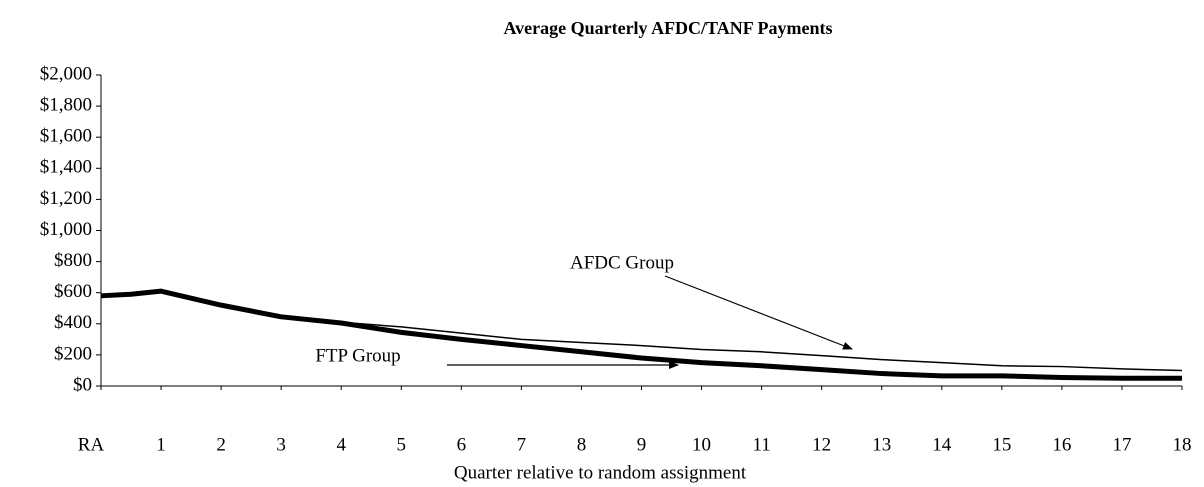 This screenshot has width=1204, height=487. What do you see at coordinates (66, 229) in the screenshot?
I see `y-tick-label: $1,000` at bounding box center [66, 229].